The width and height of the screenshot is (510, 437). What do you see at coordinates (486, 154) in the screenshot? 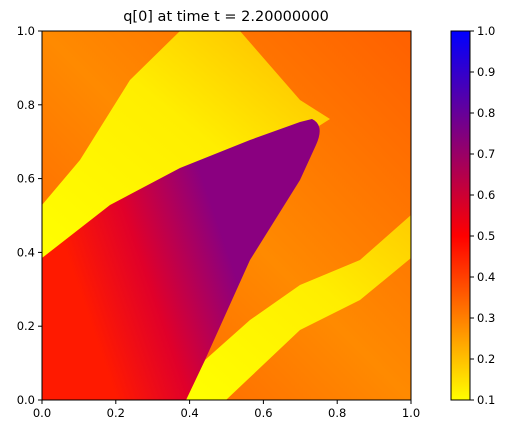
I see `colorbar-tick-label: 0.7` at bounding box center [486, 154].